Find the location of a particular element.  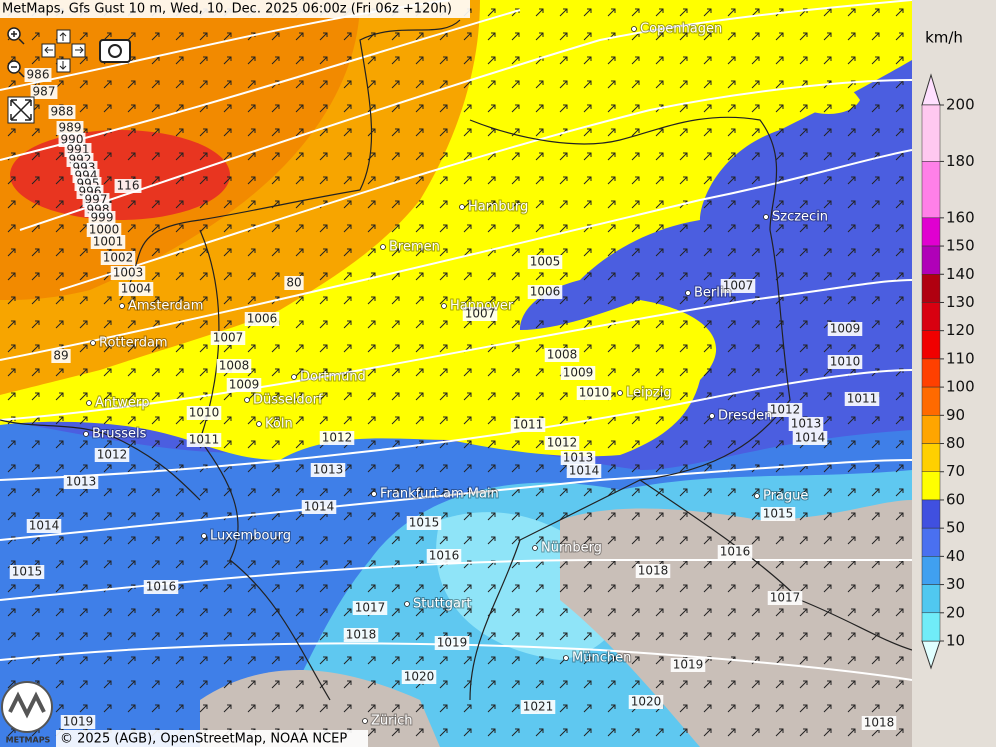

isobar-label: 1000 is located at coordinates (104, 230).